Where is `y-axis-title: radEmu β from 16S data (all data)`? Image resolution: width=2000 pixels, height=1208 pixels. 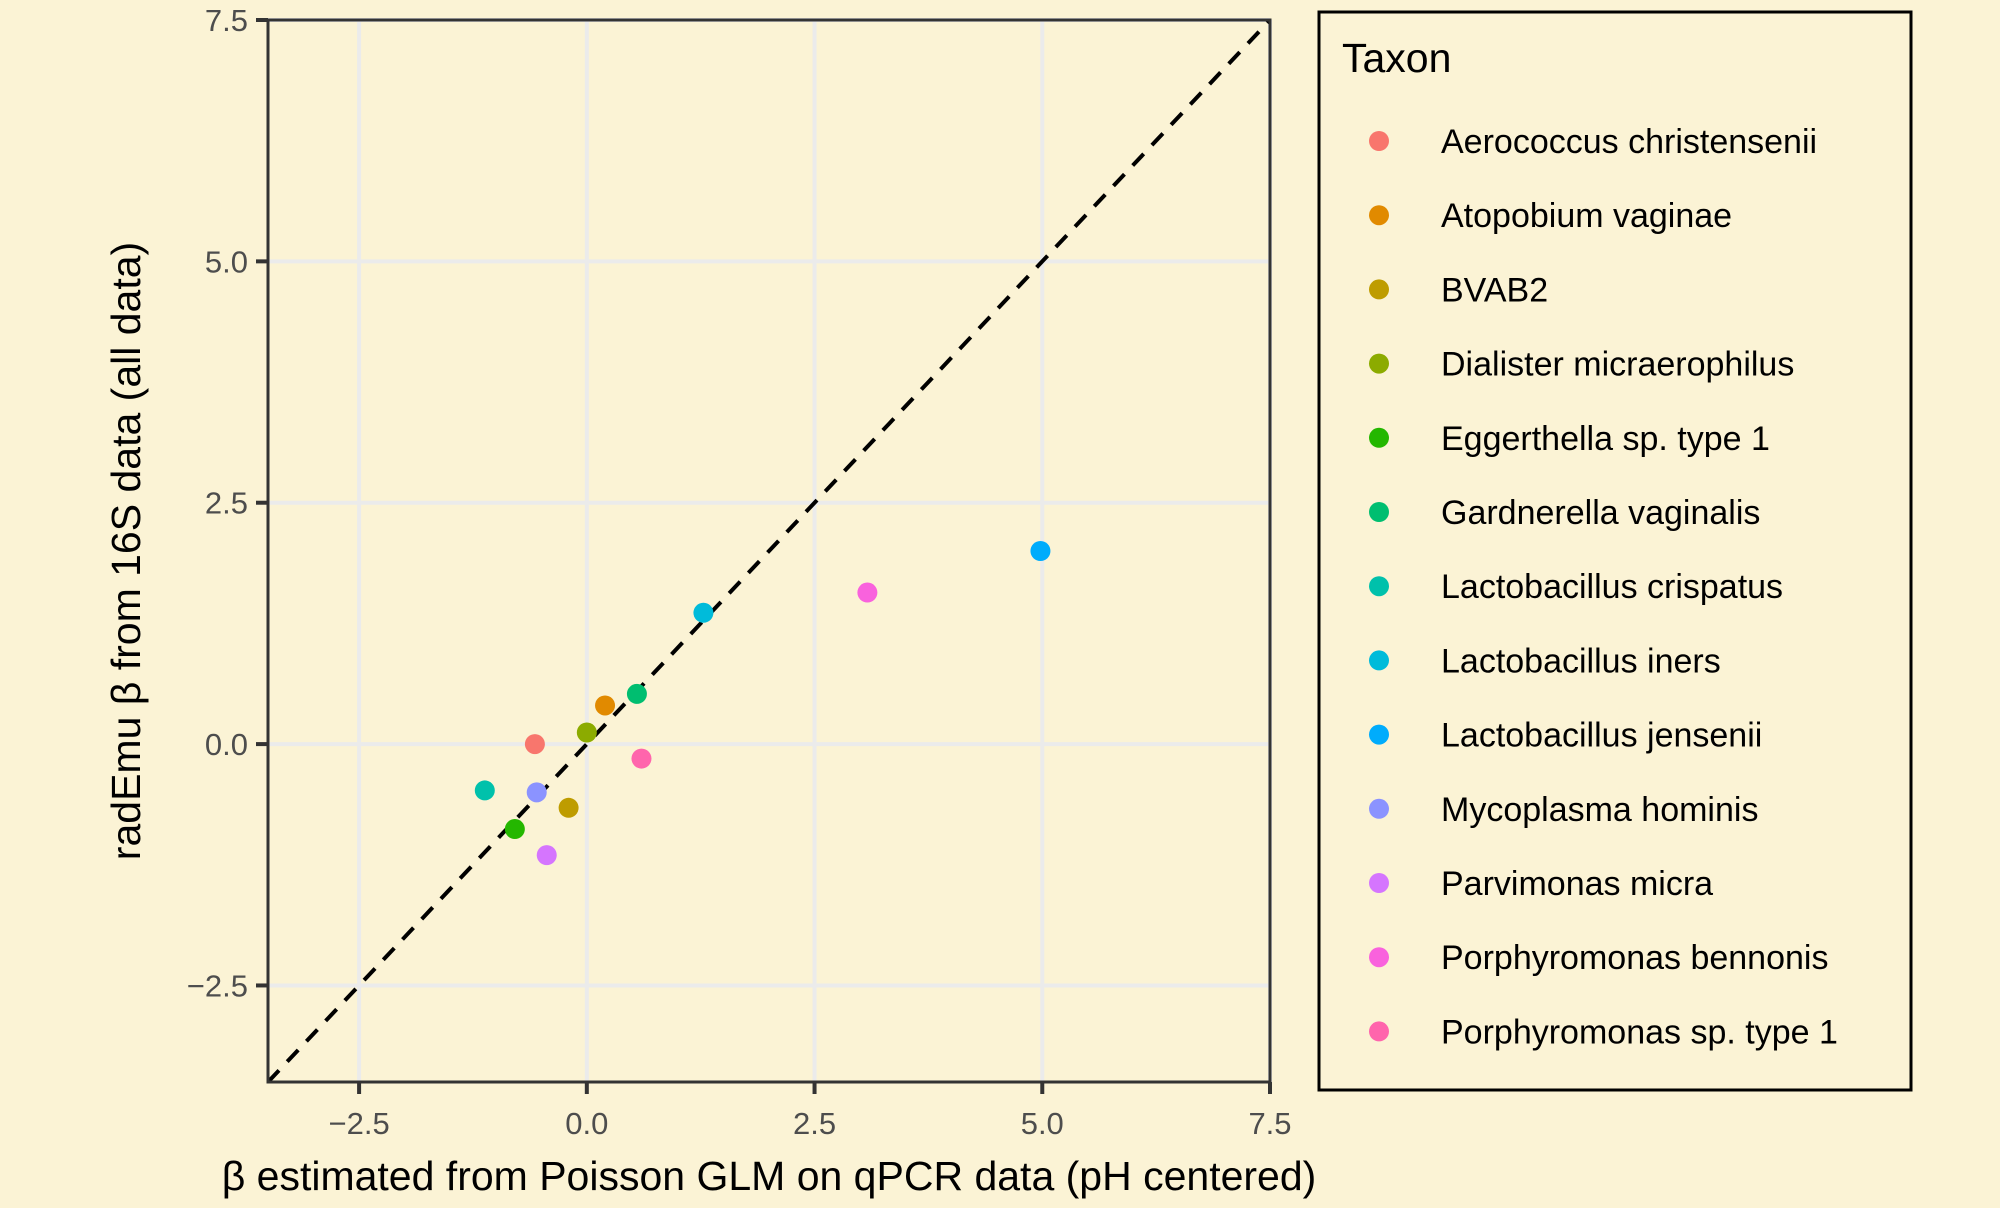 y-axis-title: radEmu β from 16S data (all data) is located at coordinates (126, 551).